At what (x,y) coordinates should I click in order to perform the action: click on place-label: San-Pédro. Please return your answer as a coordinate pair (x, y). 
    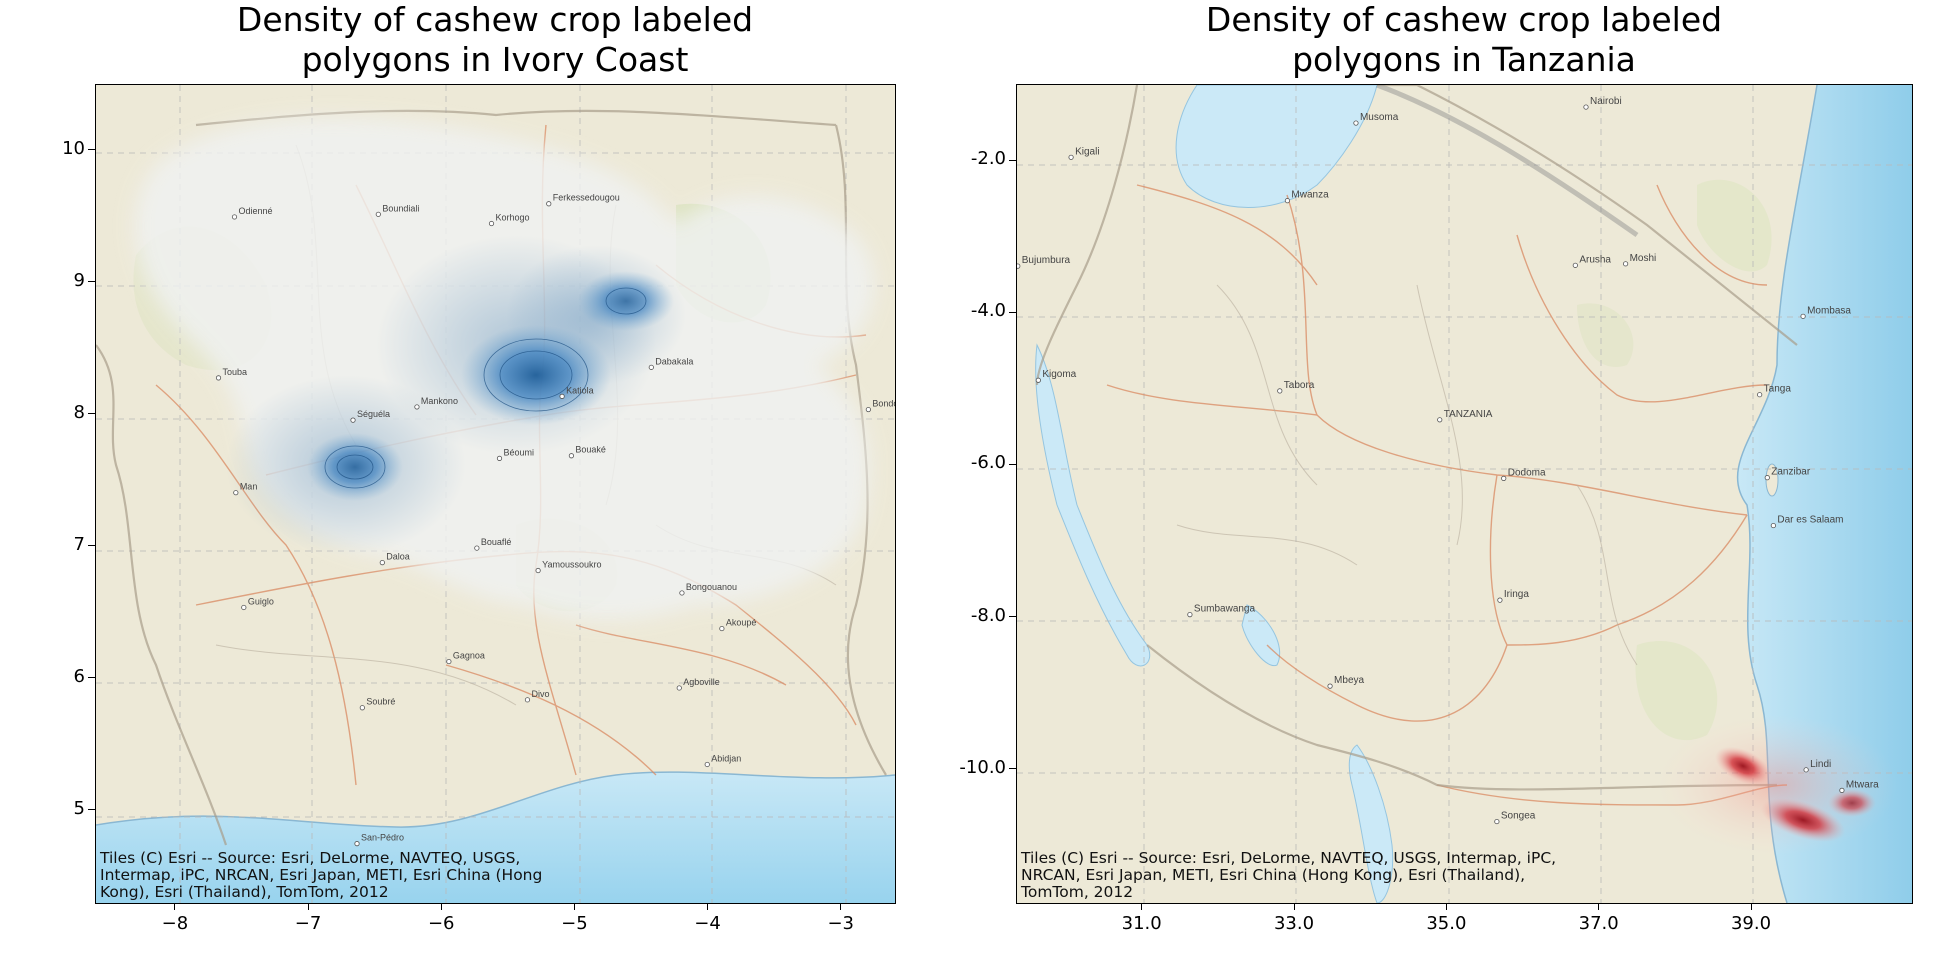
    Looking at the image, I should click on (382, 838).